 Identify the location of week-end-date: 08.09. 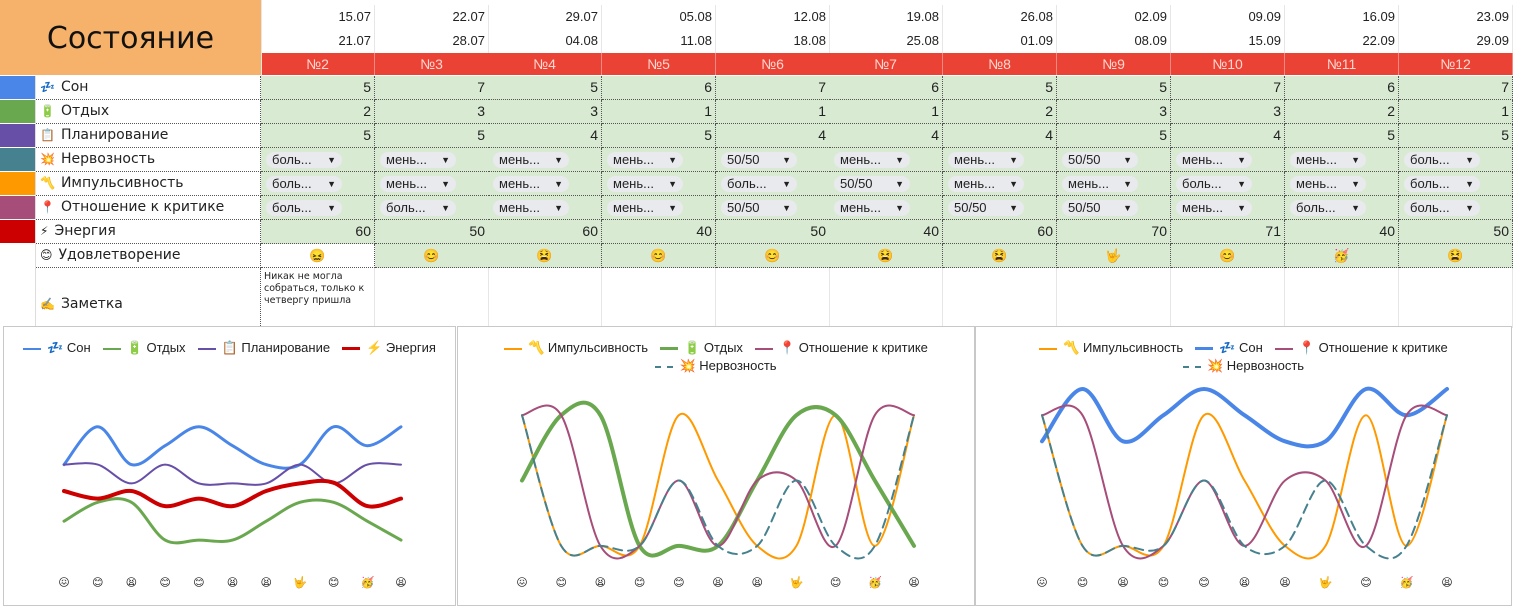
(1114, 41).